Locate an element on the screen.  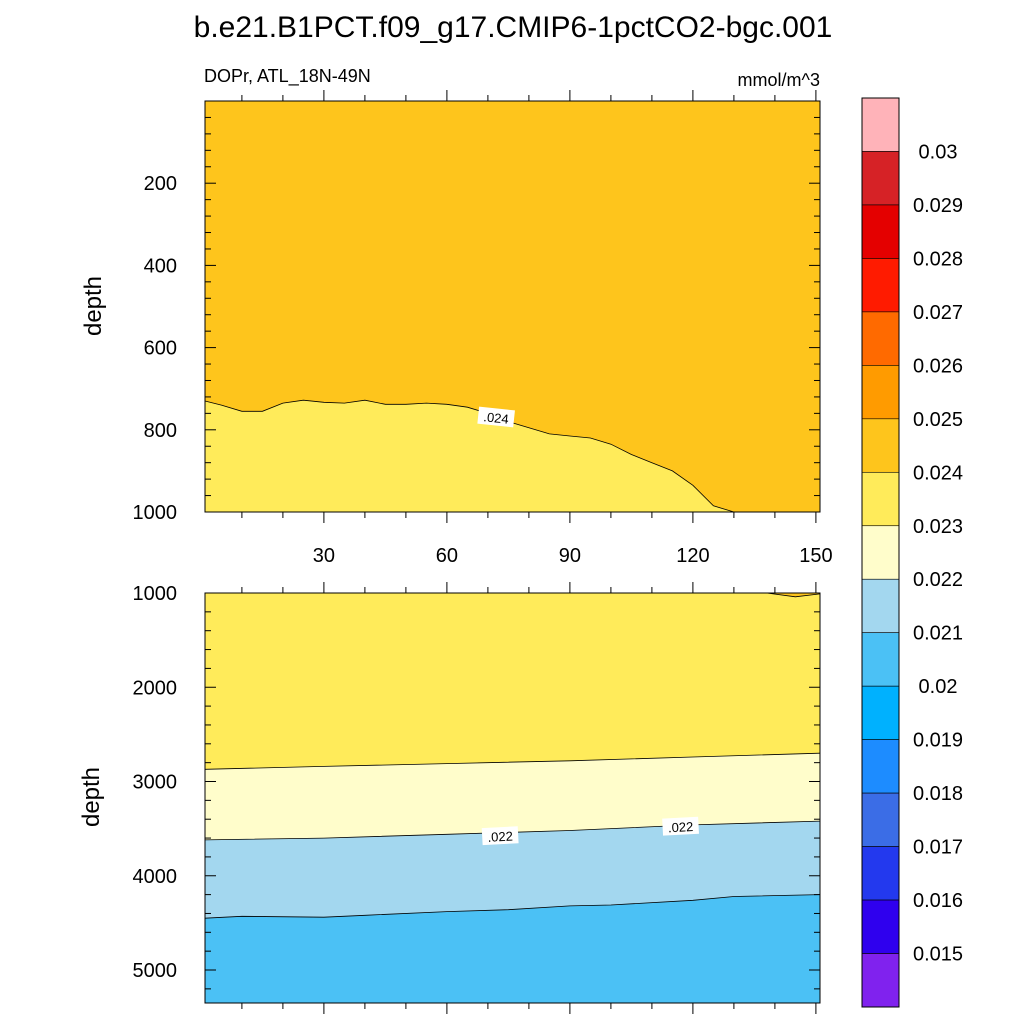
contour-label: .024 is located at coordinates (496, 417).